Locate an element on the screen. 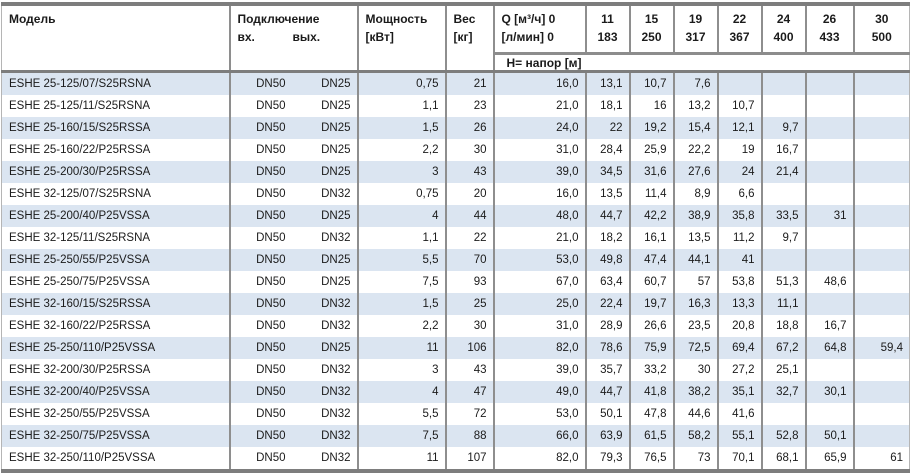  cell-head-q22: 55,1 is located at coordinates (740, 436).